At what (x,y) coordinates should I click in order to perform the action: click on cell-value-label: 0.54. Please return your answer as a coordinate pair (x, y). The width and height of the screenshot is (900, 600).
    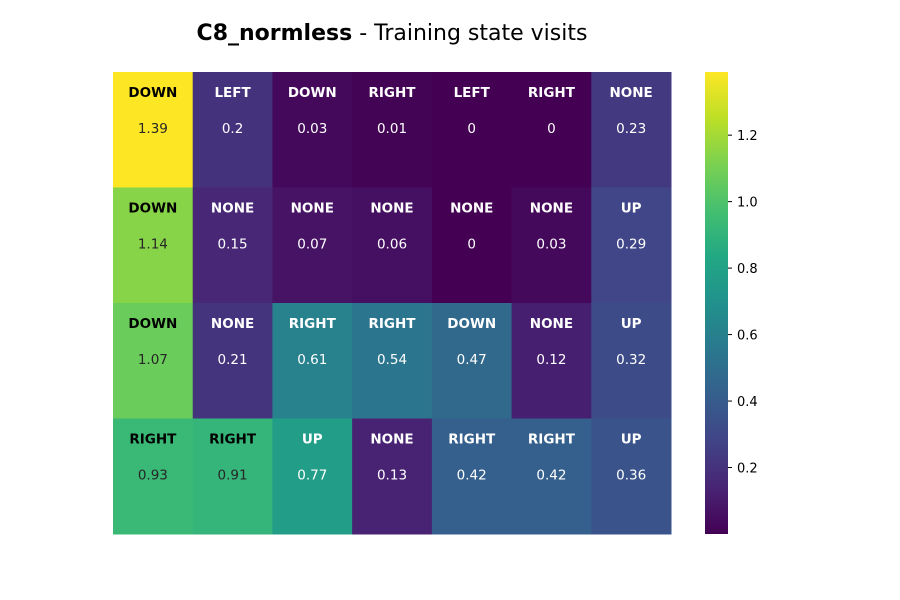
    Looking at the image, I should click on (392, 360).